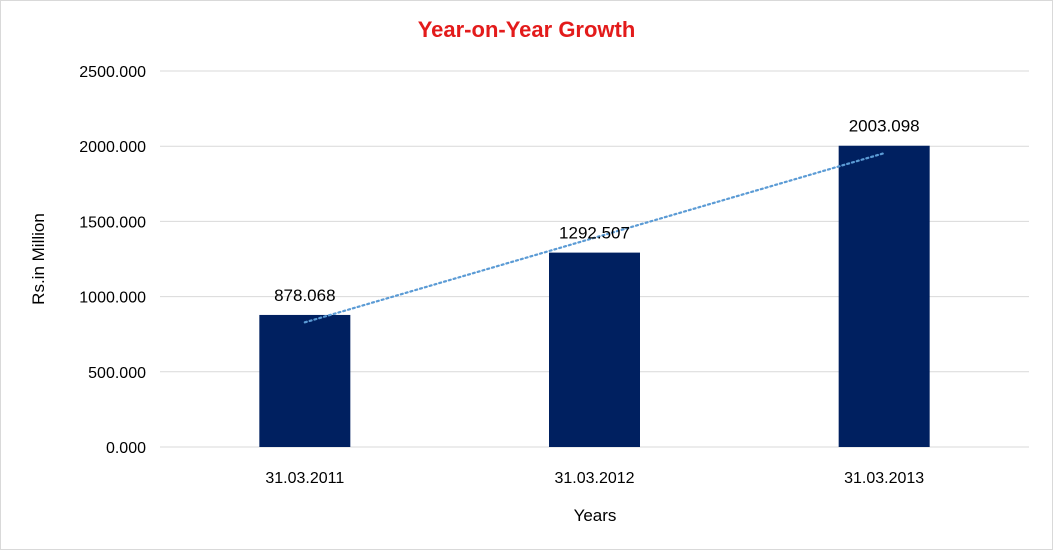 The height and width of the screenshot is (550, 1053). What do you see at coordinates (304, 295) in the screenshot?
I see `data-label: 878.068` at bounding box center [304, 295].